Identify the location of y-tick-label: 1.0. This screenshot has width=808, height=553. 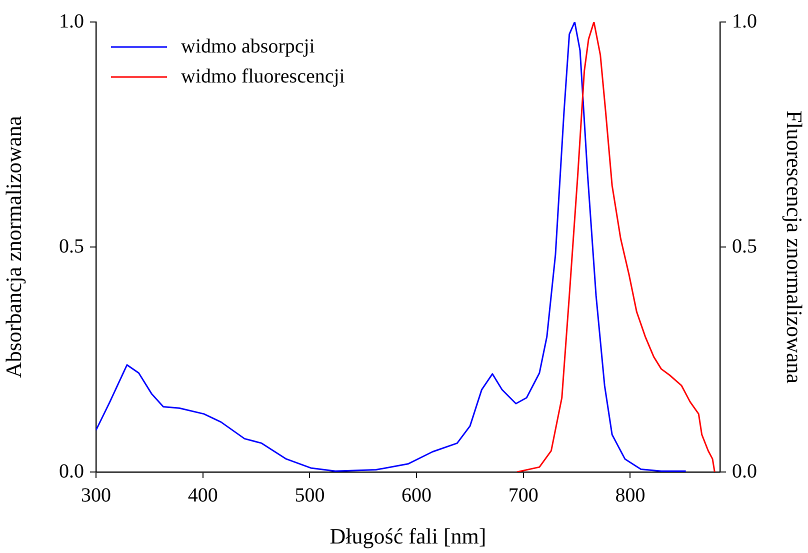
(71, 21).